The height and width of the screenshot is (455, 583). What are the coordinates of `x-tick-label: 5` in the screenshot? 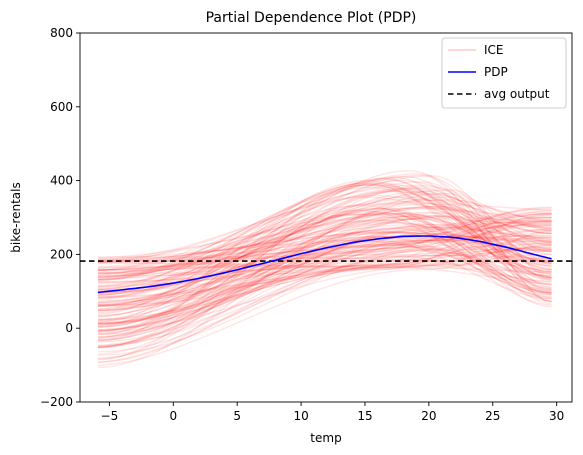 It's located at (237, 416).